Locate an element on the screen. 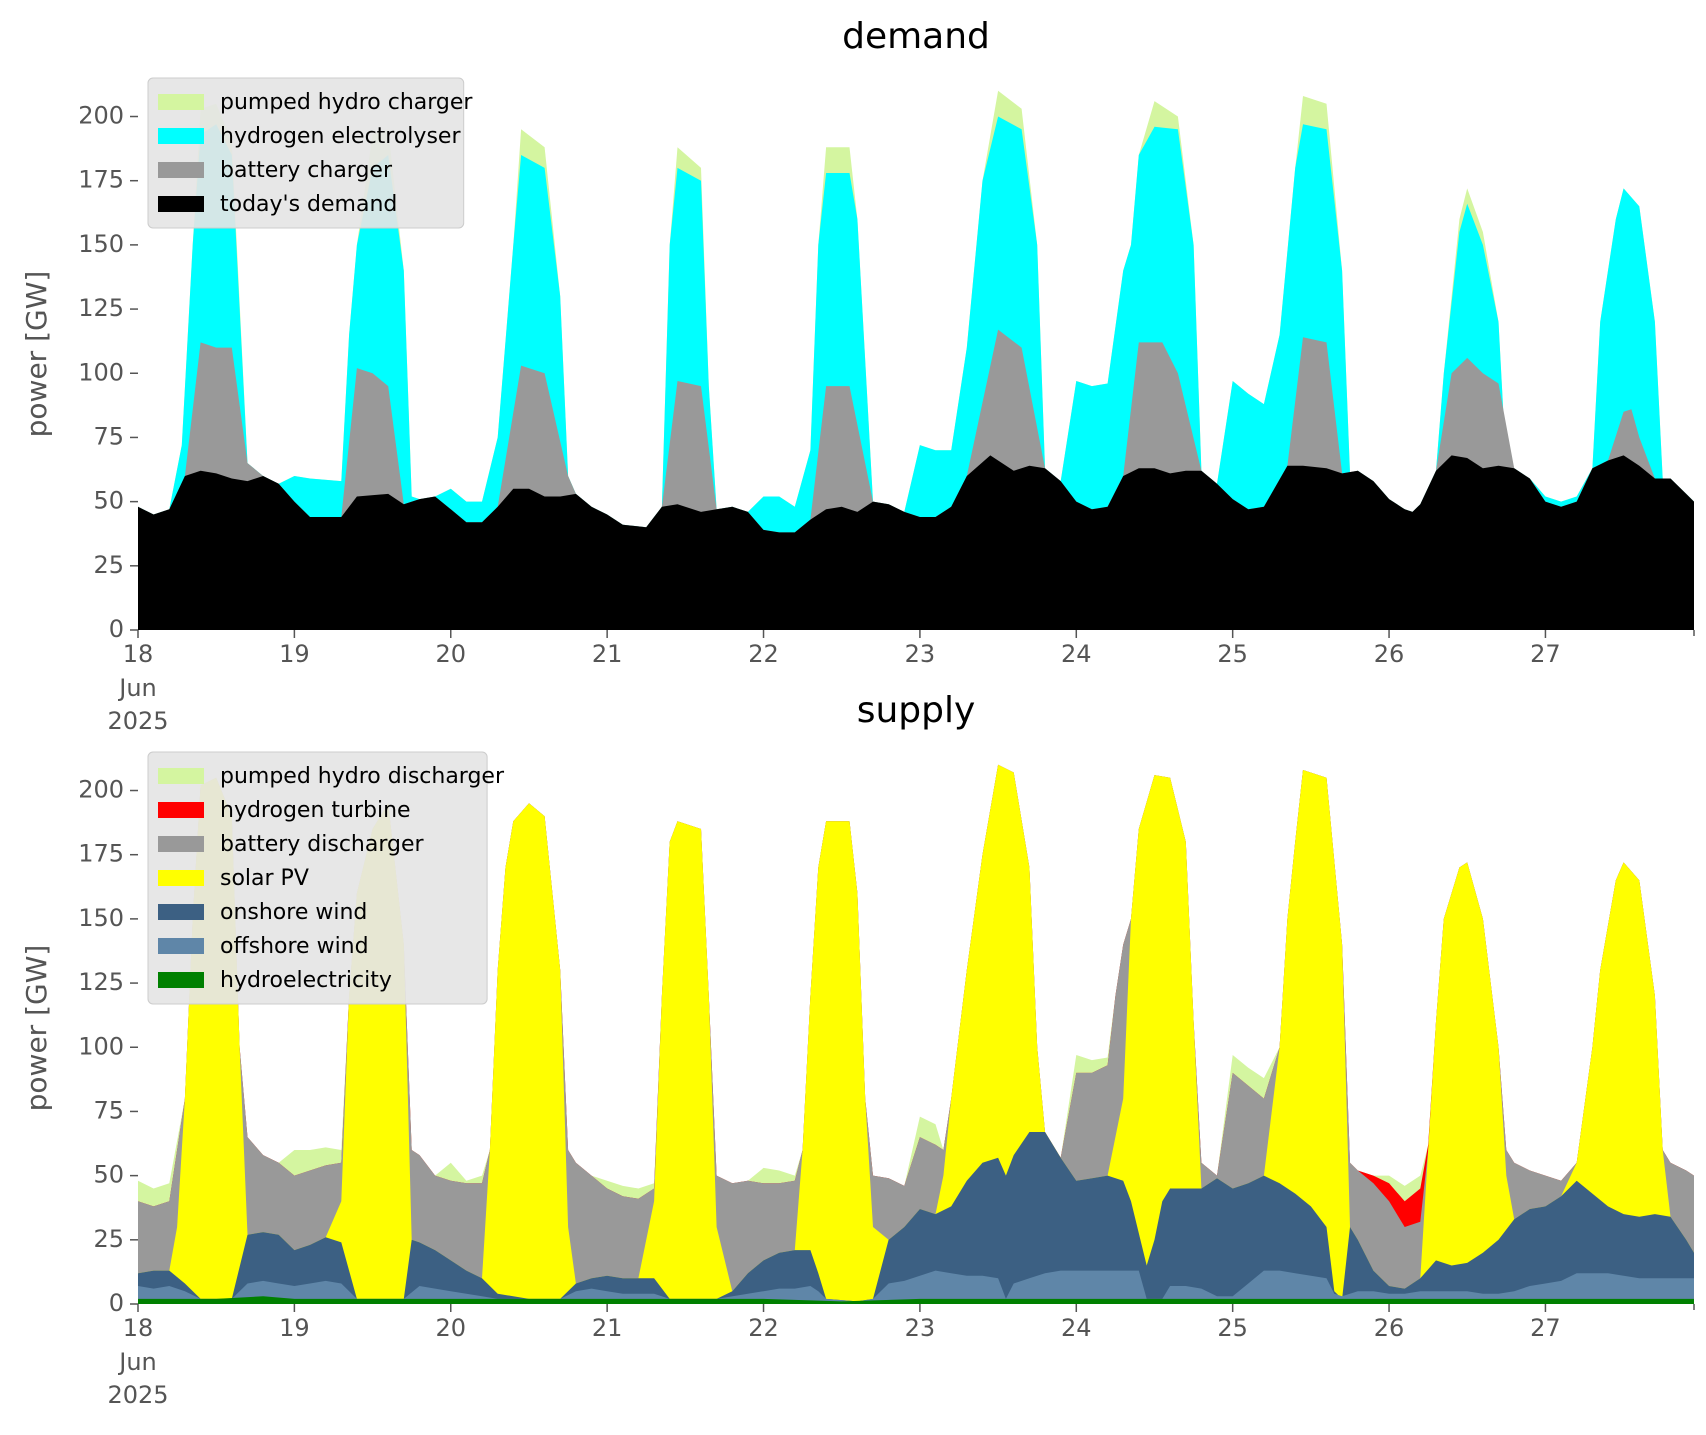  legend-label: battery discharger is located at coordinates (322, 844).